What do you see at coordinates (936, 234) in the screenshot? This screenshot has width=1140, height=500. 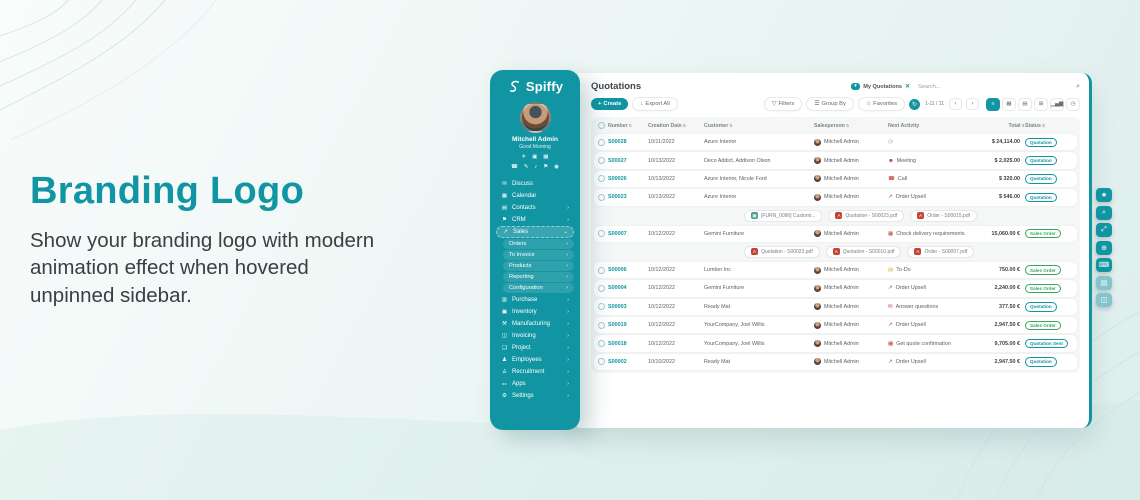 I see `cell-next-activity: ▦ Check delivery requirements` at bounding box center [936, 234].